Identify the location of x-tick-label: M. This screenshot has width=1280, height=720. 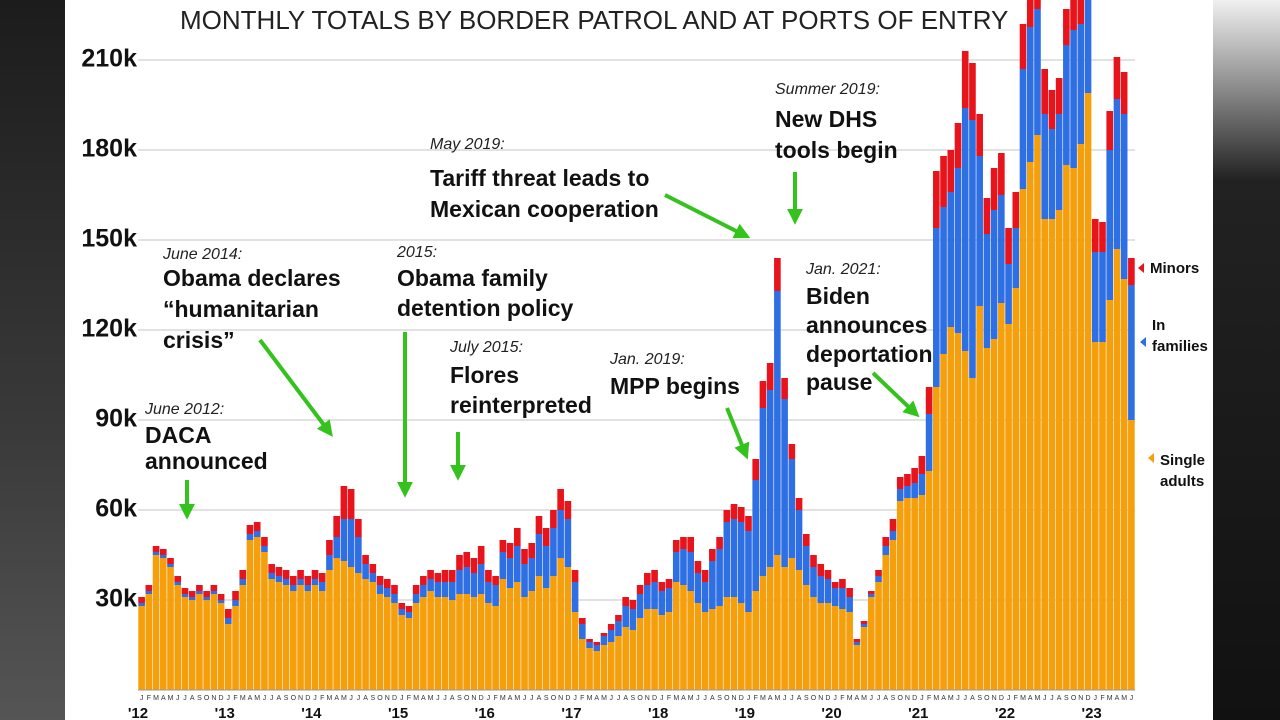
(864, 698).